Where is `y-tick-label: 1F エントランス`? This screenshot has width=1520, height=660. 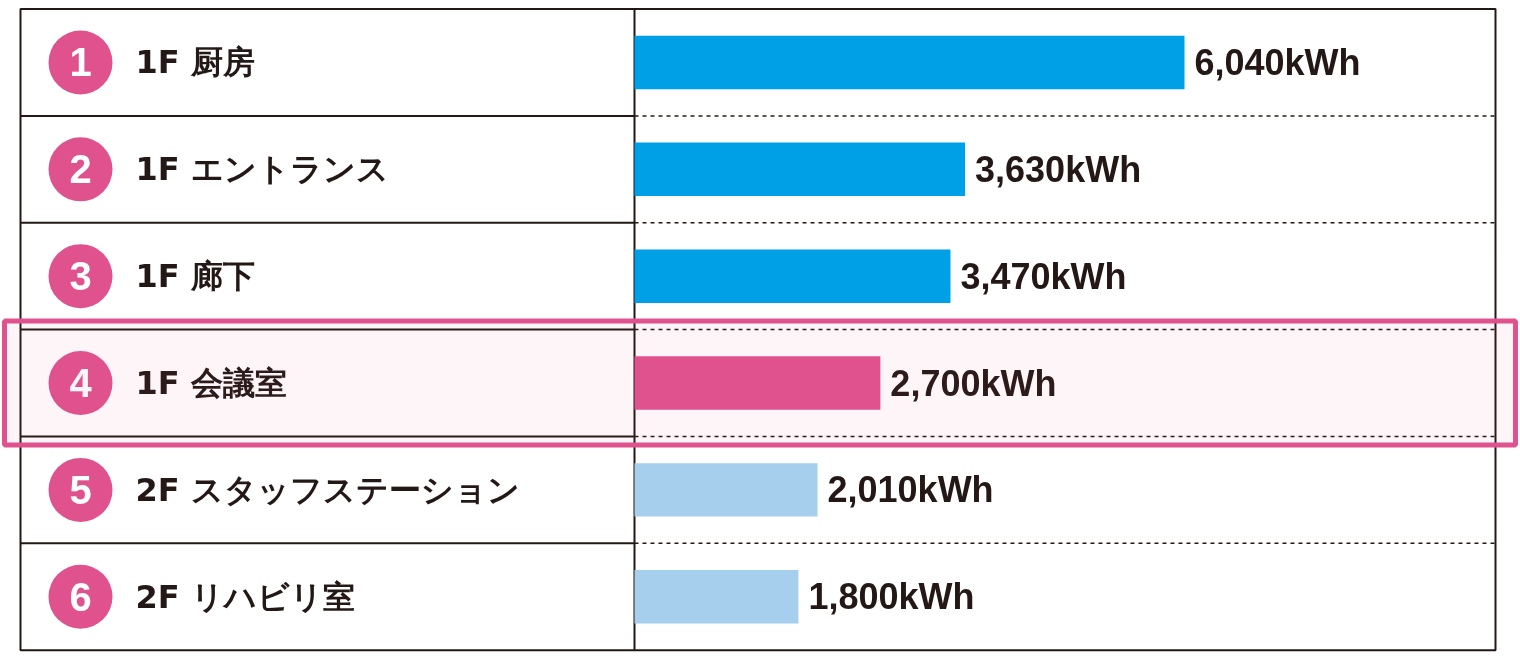
y-tick-label: 1F エントランス is located at coordinates (262, 169).